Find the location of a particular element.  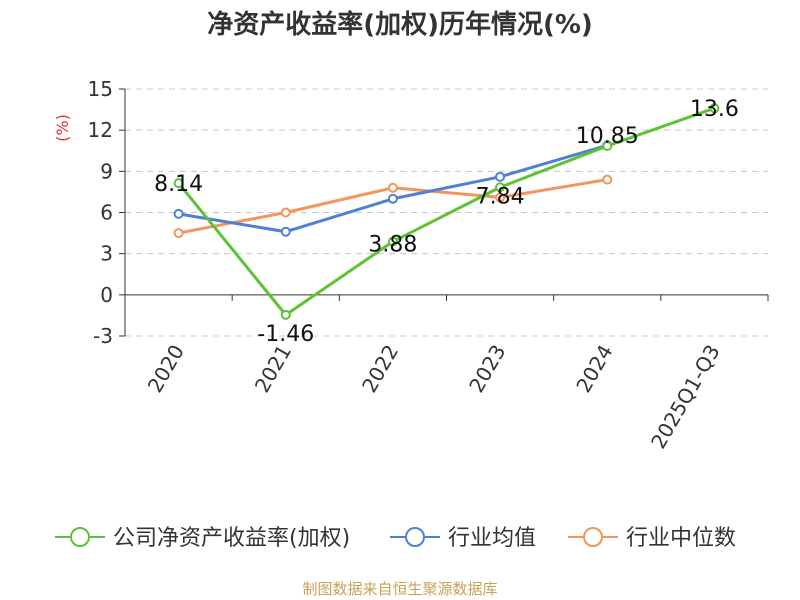

x-tick-label: 2021 is located at coordinates (273, 369).